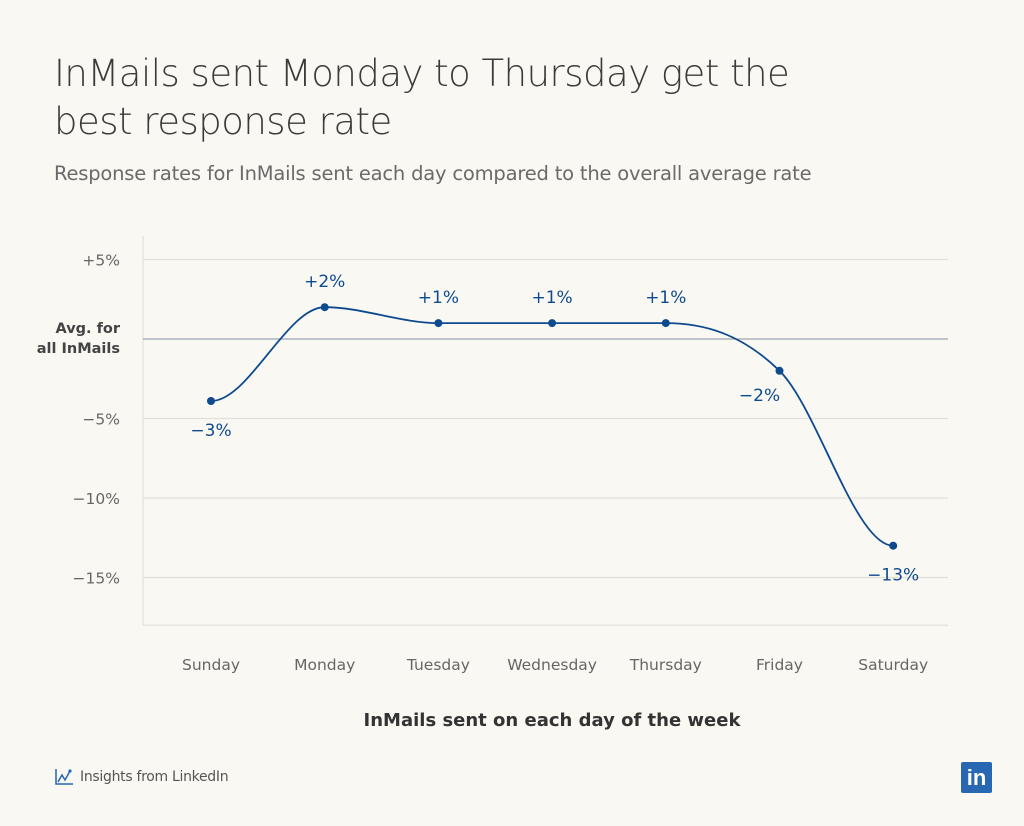  What do you see at coordinates (324, 665) in the screenshot?
I see `x-tick-label: Monday` at bounding box center [324, 665].